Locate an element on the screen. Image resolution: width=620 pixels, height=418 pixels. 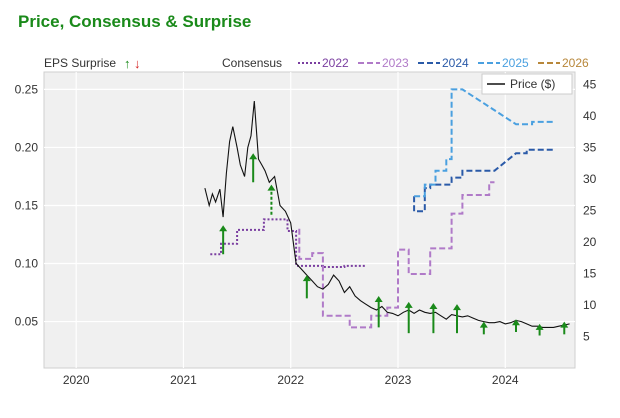
legend-label-2026: 2026 is located at coordinates (575, 63).